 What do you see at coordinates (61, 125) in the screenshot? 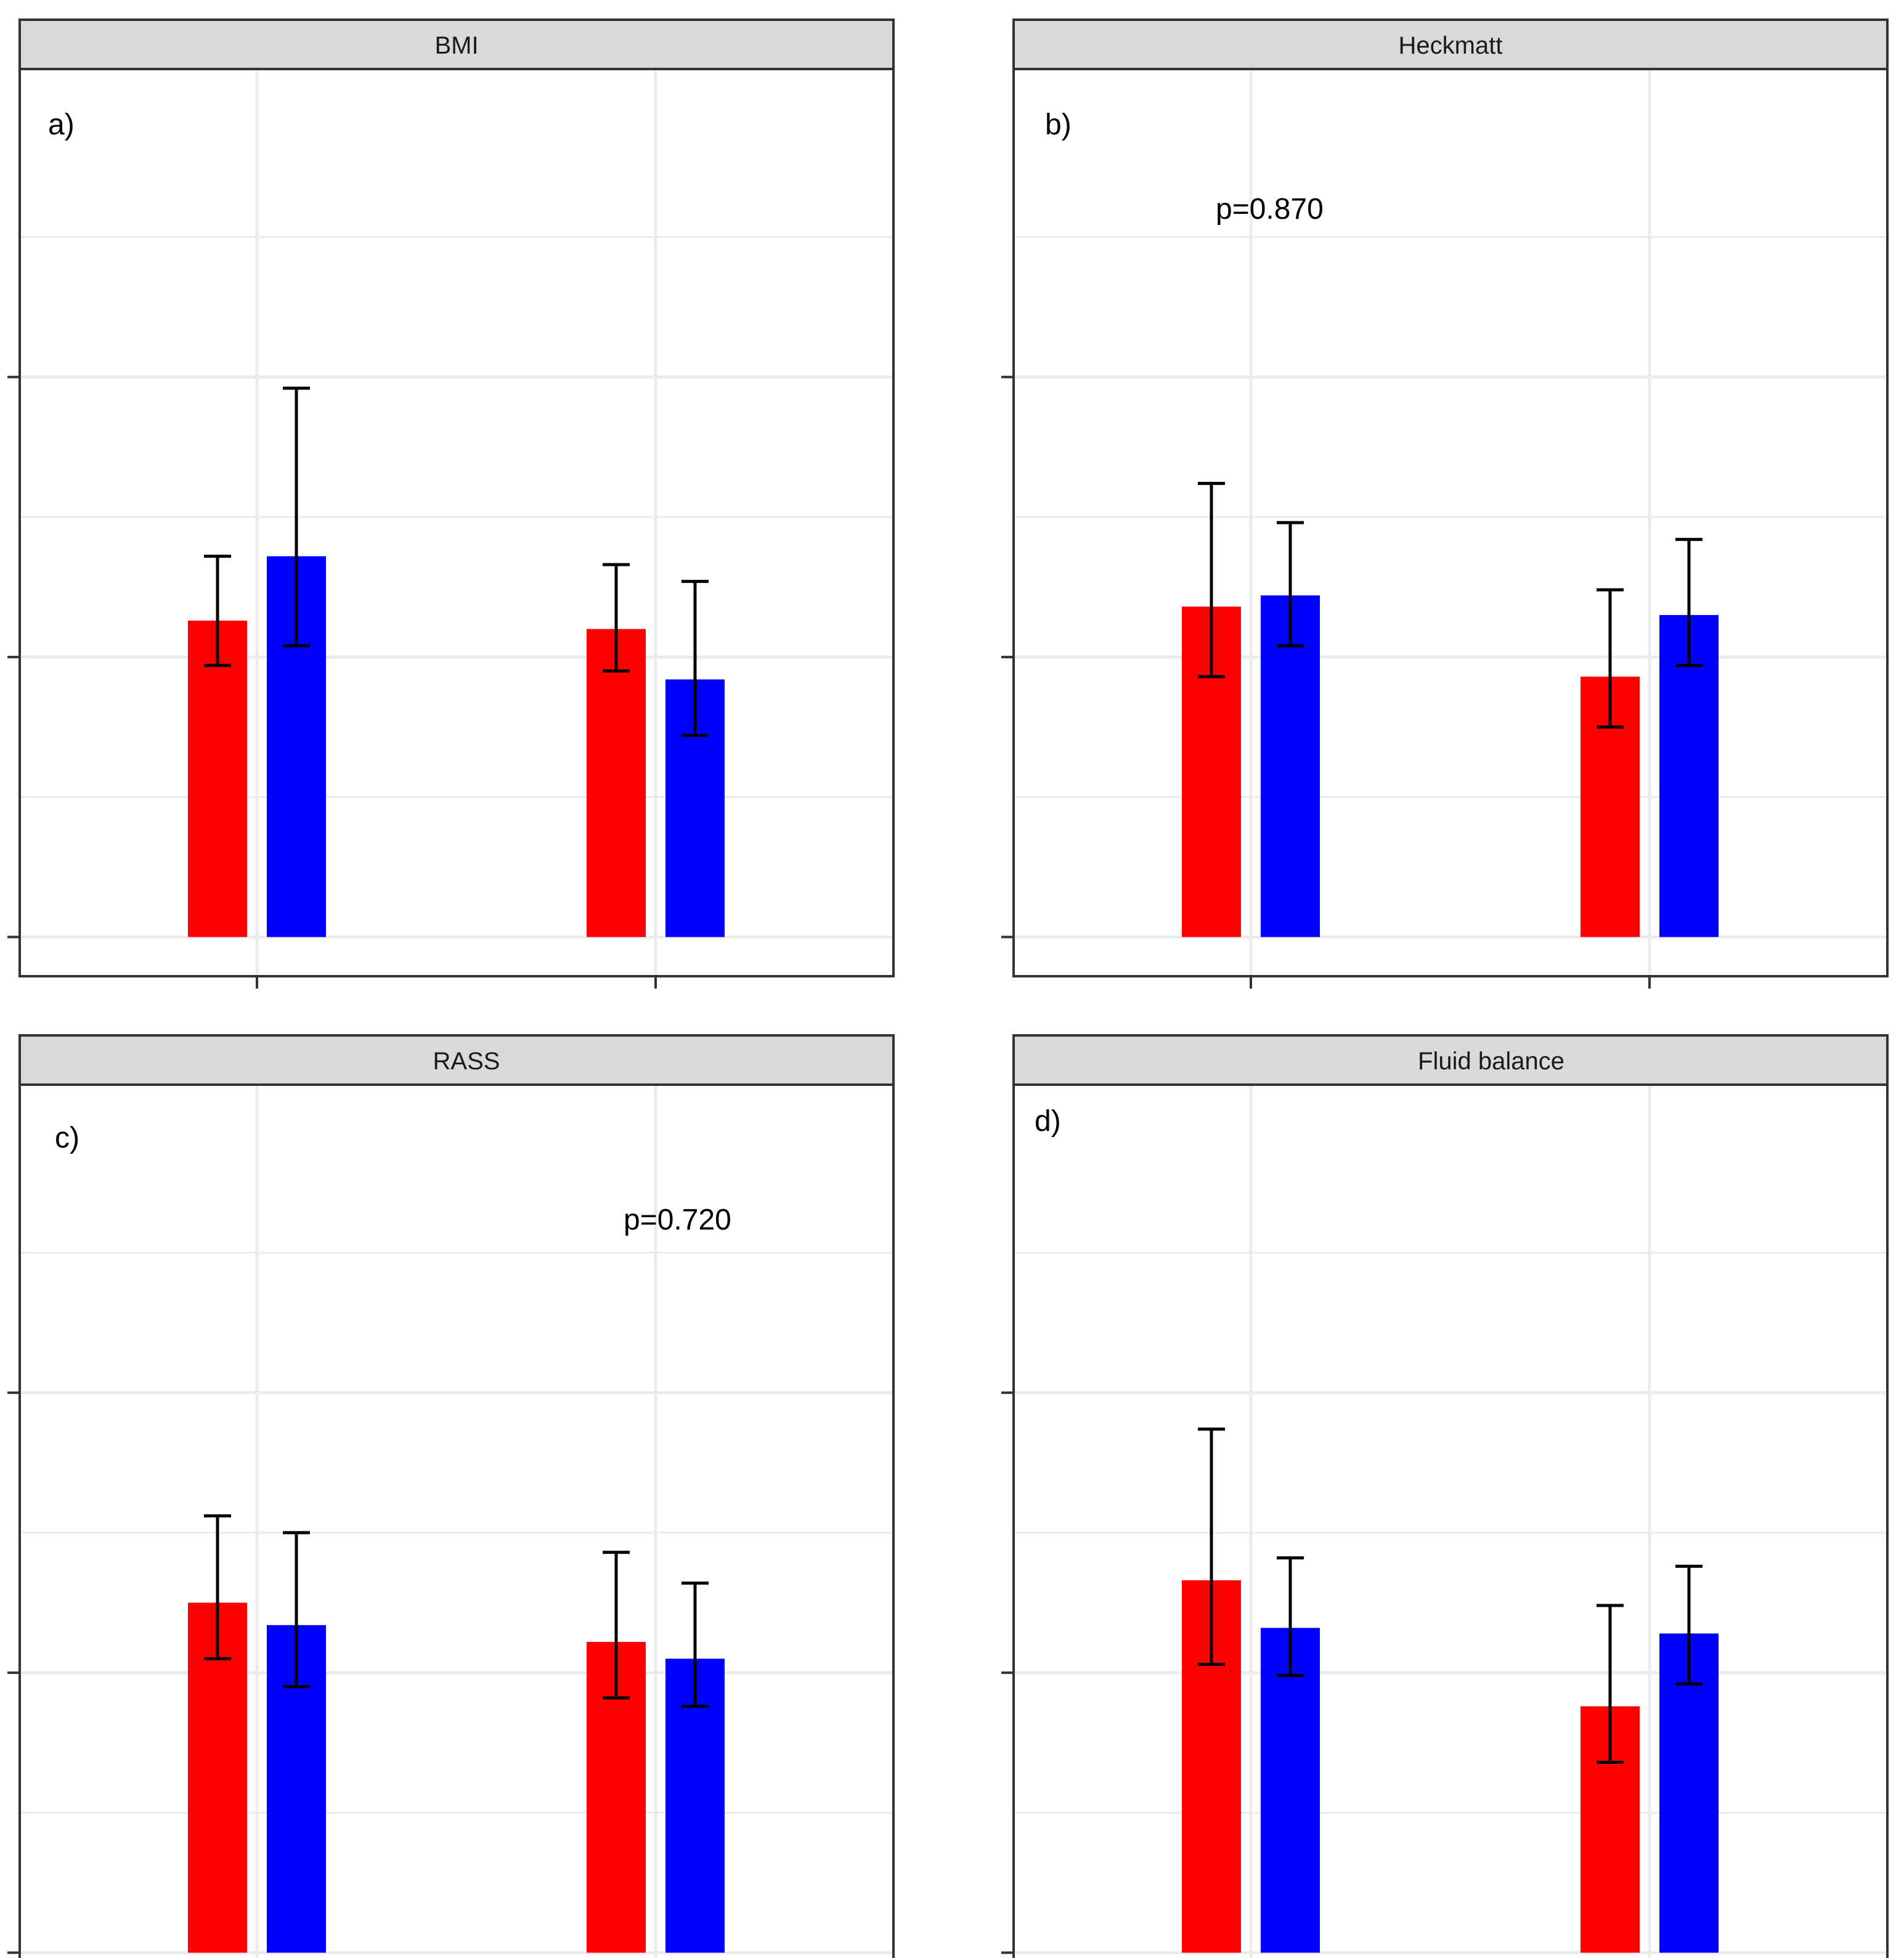
I see `panel-tag: a)` at bounding box center [61, 125].